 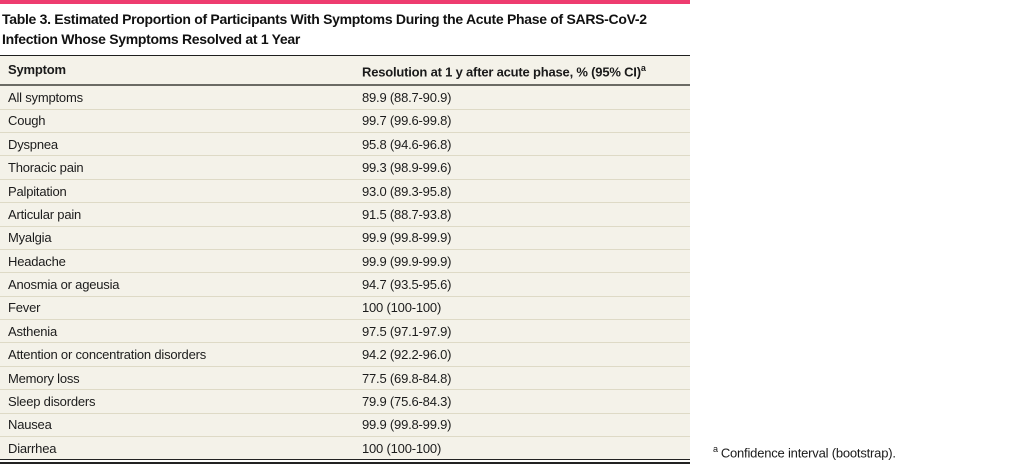 What do you see at coordinates (808, 453) in the screenshot?
I see `footnote-text: Confidence interval (bootstrap).` at bounding box center [808, 453].